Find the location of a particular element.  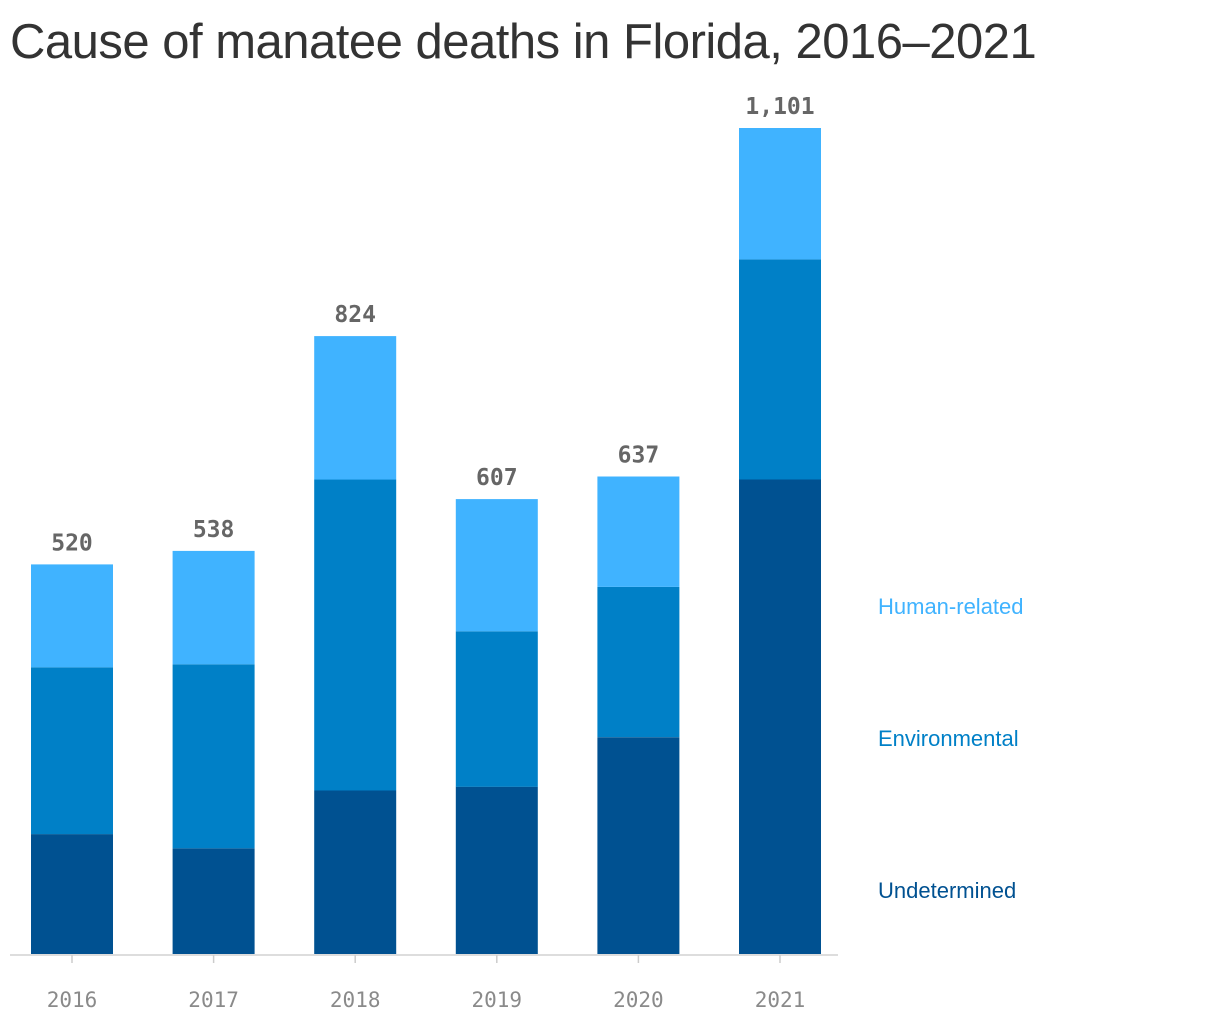

tick-label-2018: 2018 is located at coordinates (355, 1000).